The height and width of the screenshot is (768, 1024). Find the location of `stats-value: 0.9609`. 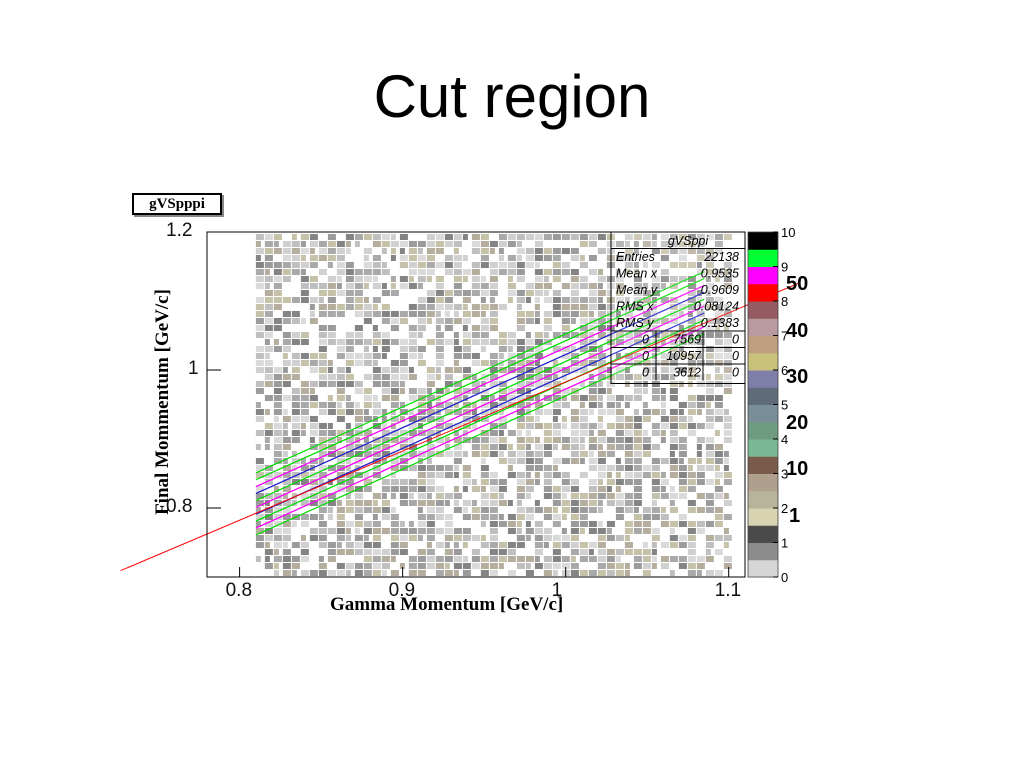

stats-value: 0.9609 is located at coordinates (720, 290).